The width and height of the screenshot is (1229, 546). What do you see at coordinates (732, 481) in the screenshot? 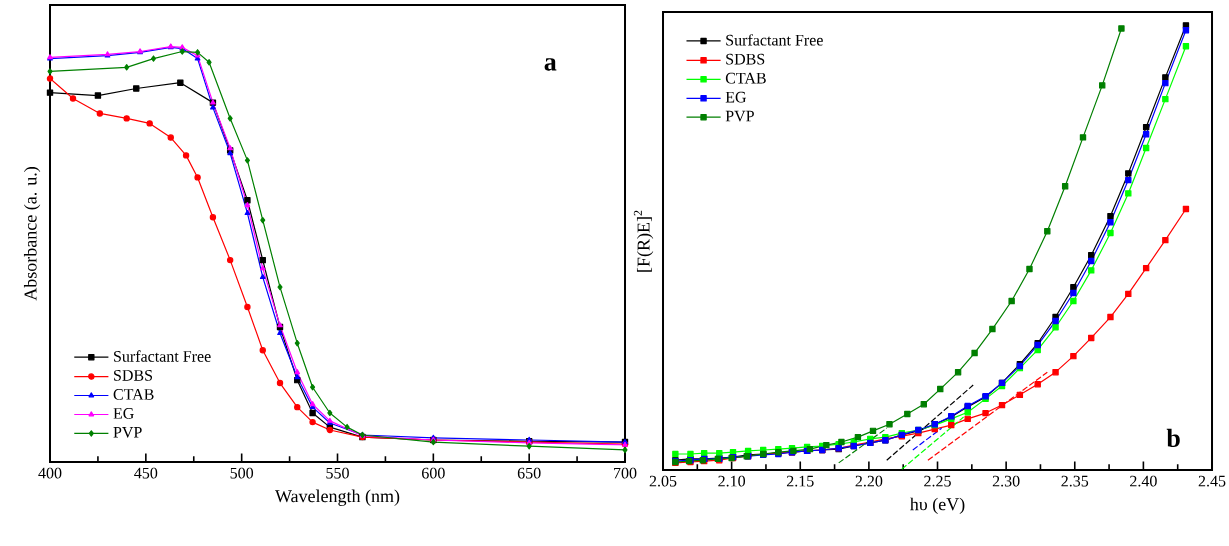
I see `x-tick-label: 2.10` at bounding box center [732, 481].